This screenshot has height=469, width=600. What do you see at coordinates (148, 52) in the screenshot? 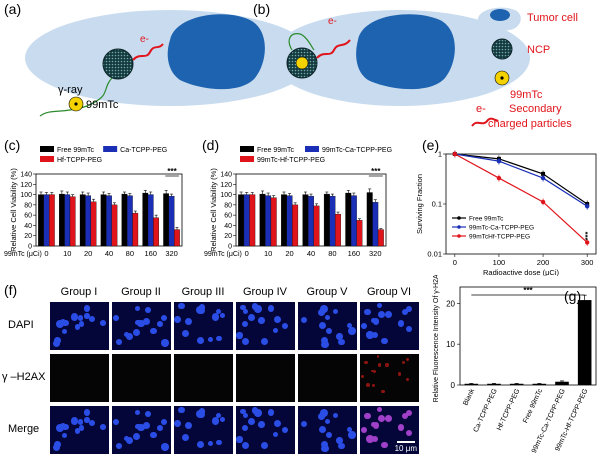
I see `electron-track-a` at bounding box center [148, 52].